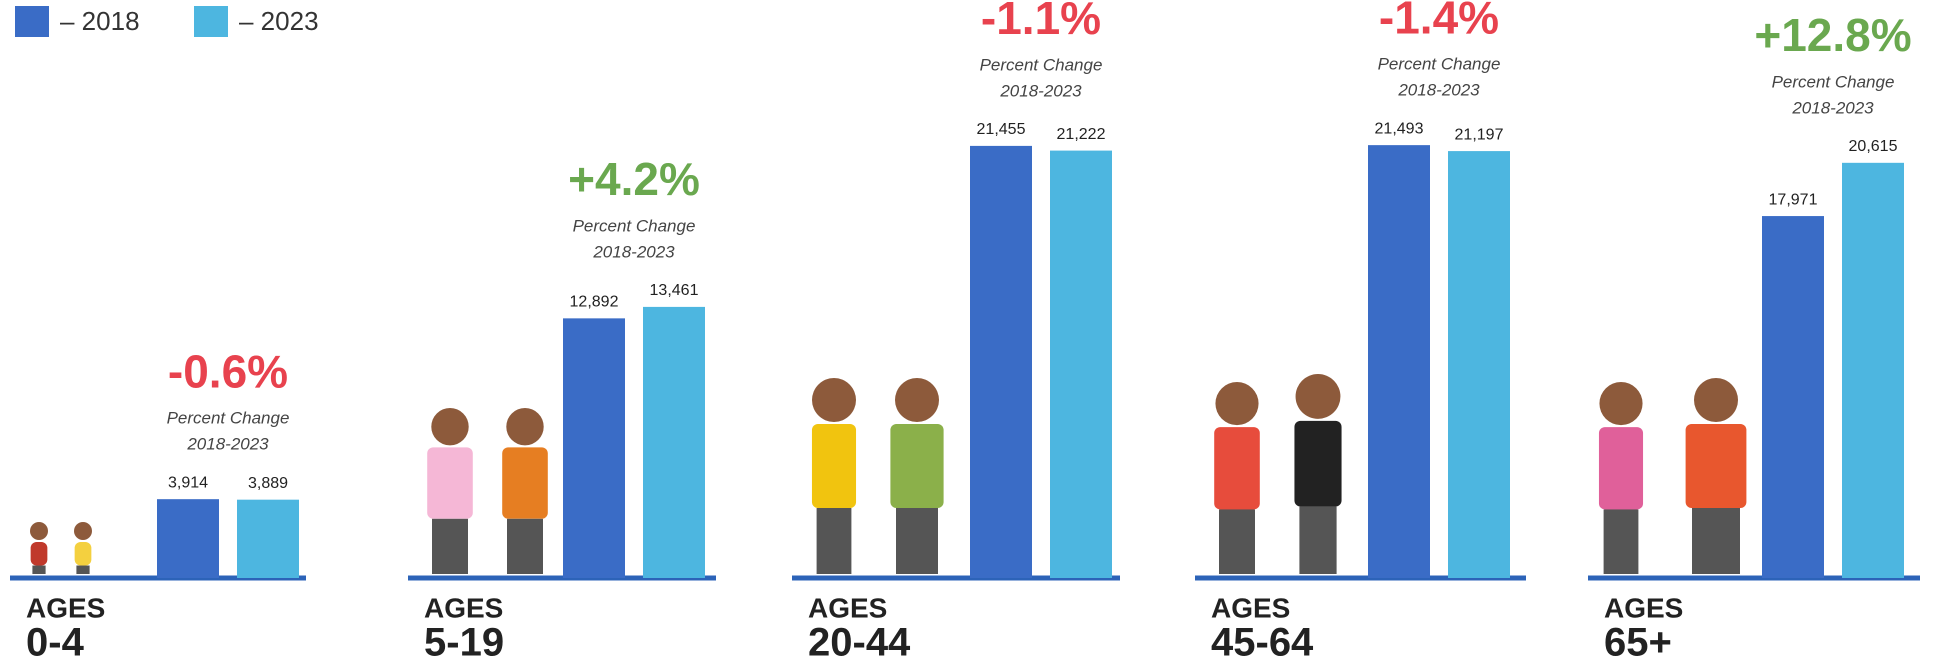  What do you see at coordinates (1262, 642) in the screenshot?
I see `x-tick-label: 45-64` at bounding box center [1262, 642].